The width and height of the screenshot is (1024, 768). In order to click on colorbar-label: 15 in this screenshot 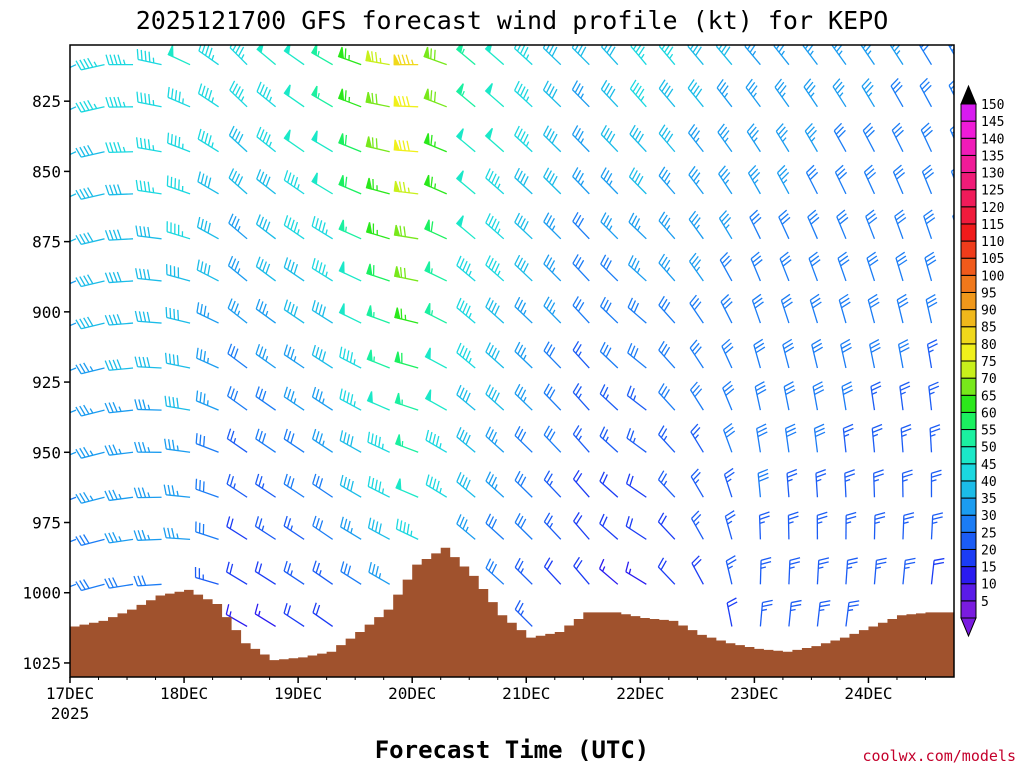, I will do `click(989, 568)`.